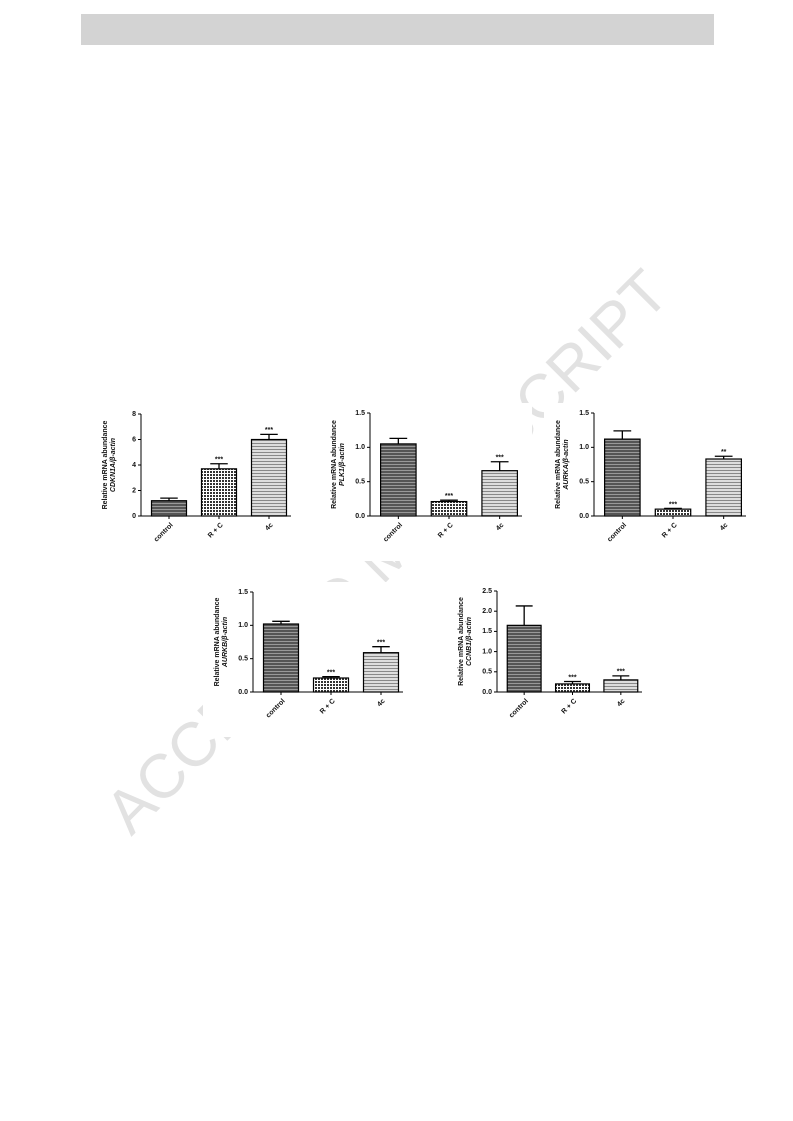 The image size is (793, 1121). Describe the element at coordinates (134, 516) in the screenshot. I see `y-tick-label: 0` at that location.